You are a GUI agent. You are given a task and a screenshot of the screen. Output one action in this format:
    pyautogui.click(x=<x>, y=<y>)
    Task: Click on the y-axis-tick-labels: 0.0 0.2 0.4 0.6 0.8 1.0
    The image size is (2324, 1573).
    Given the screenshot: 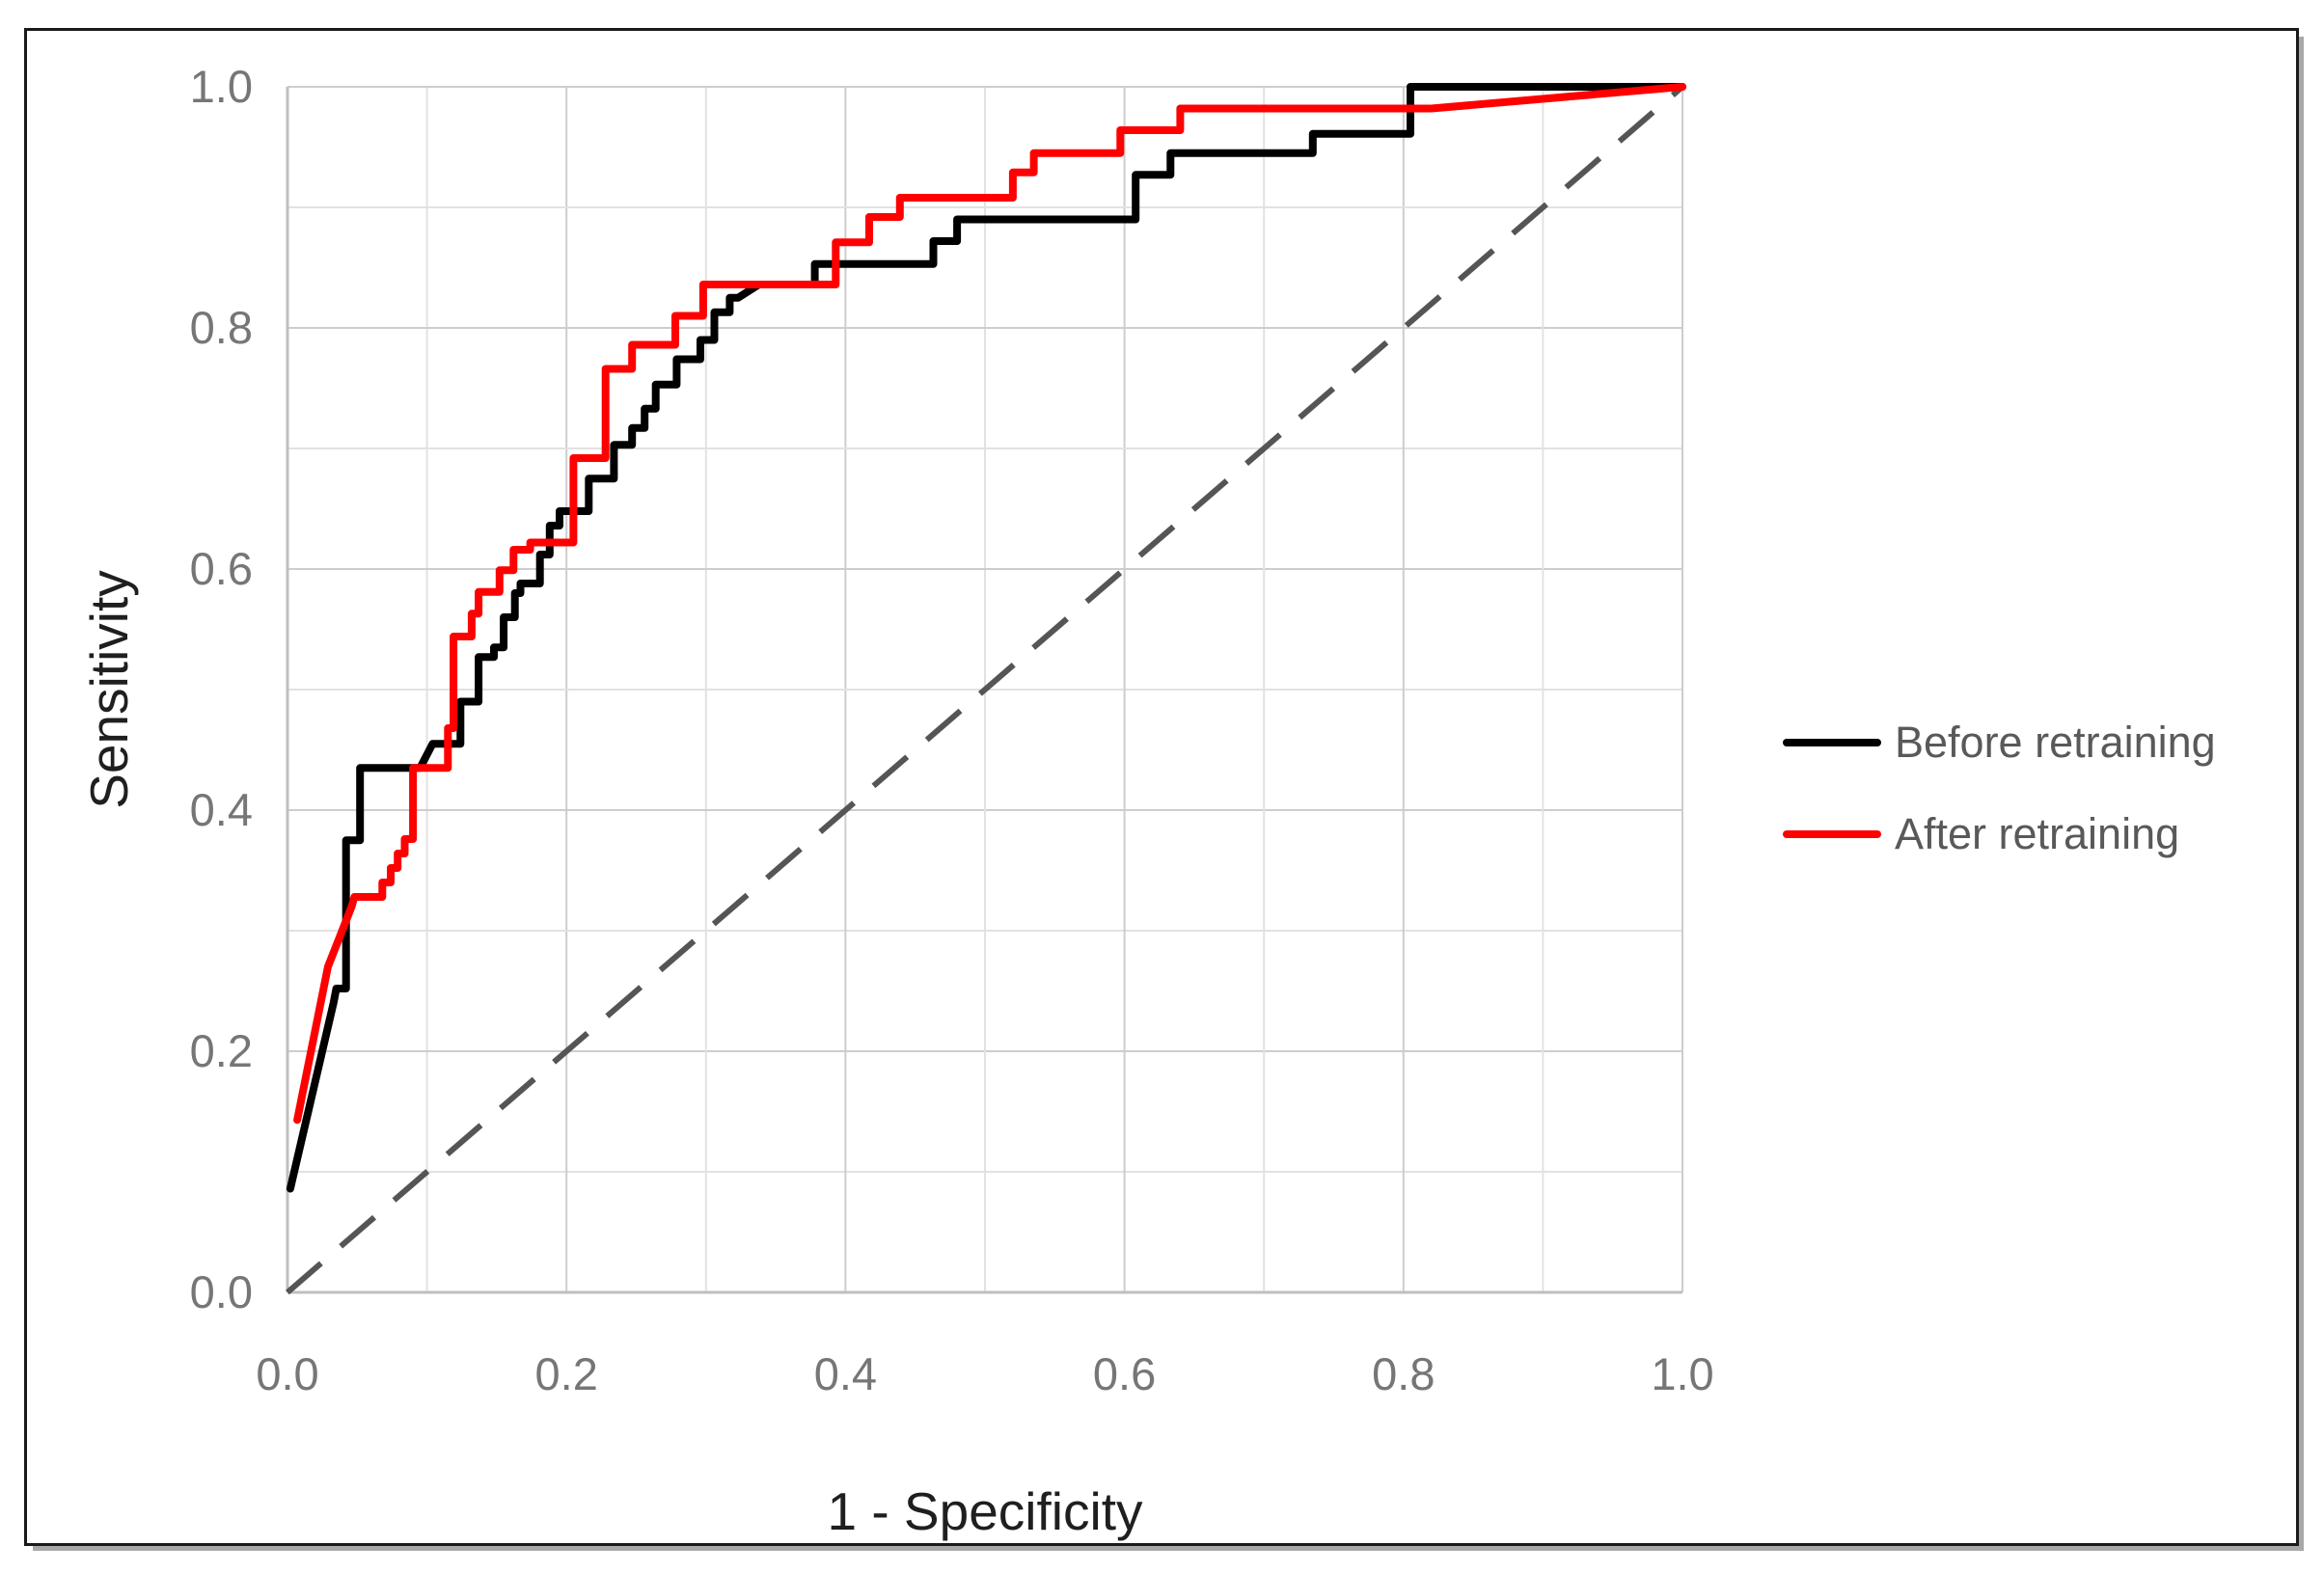 What is the action you would take?
    pyautogui.click(x=221, y=689)
    